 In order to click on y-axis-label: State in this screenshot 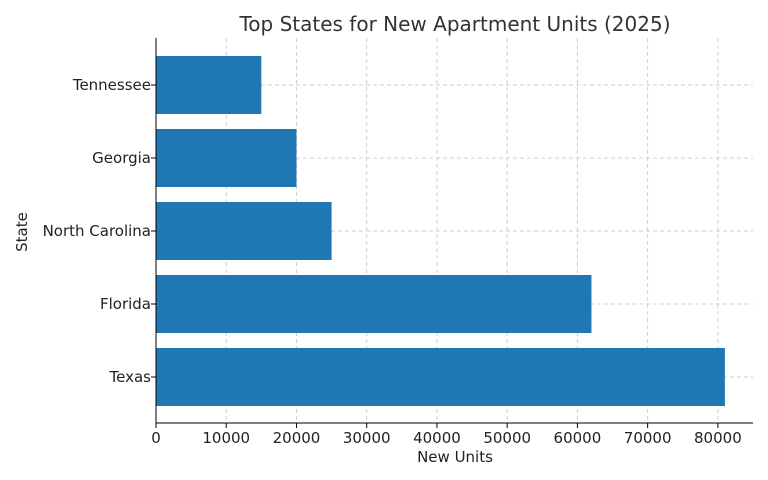, I will do `click(22, 232)`.